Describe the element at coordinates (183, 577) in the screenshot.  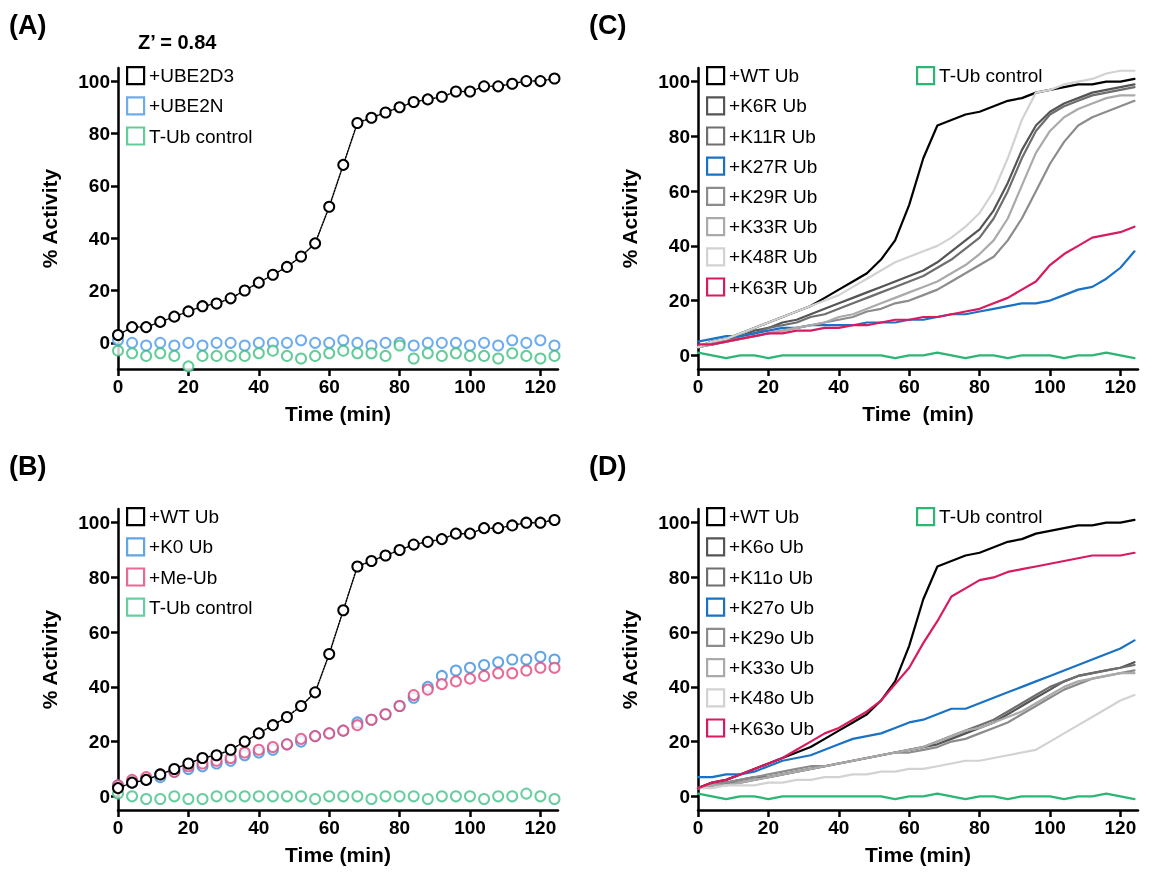
I see `legend-label: +Me-Ub` at that location.